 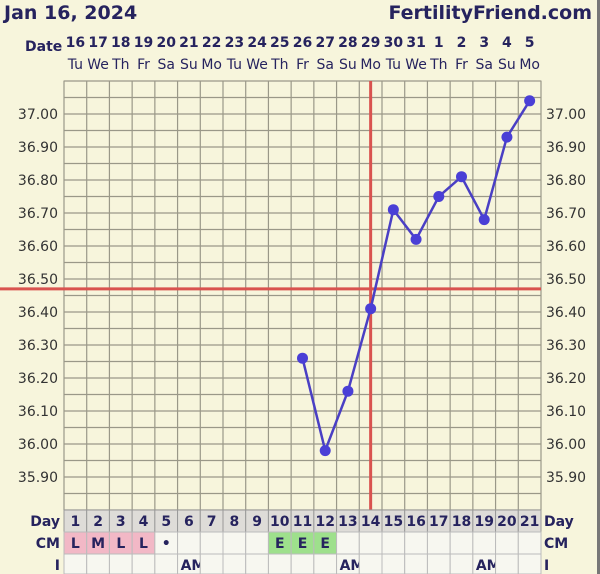 I want to click on date-tick: 18, so click(x=120, y=43).